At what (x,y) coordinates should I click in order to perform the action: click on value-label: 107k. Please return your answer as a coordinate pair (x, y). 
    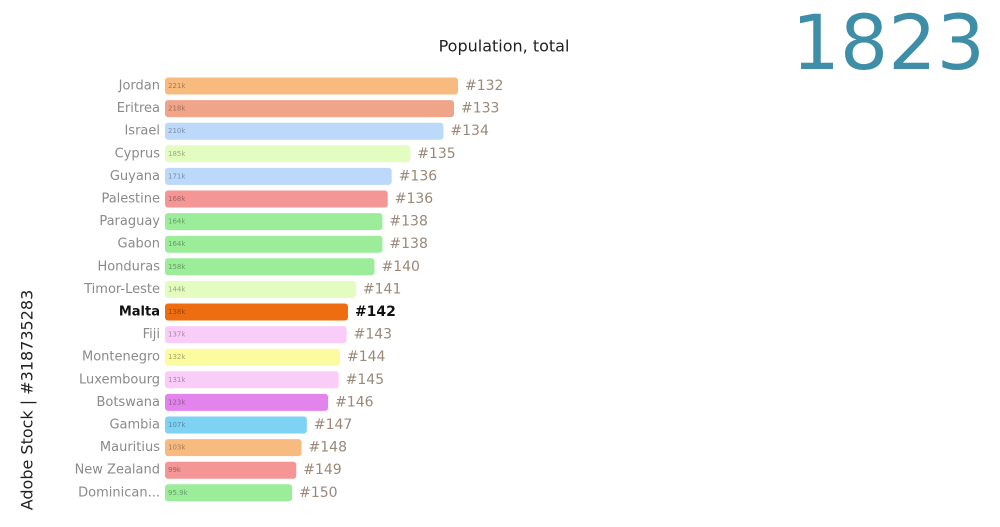
    Looking at the image, I should click on (177, 425).